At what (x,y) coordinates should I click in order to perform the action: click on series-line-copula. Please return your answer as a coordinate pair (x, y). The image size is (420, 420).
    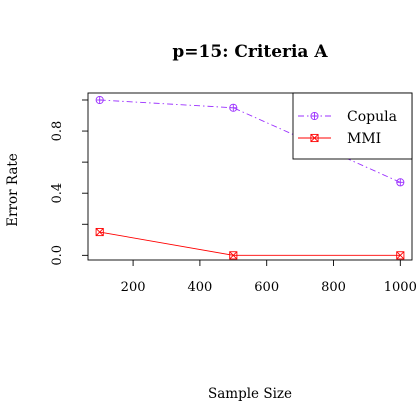
    Looking at the image, I should click on (250, 141).